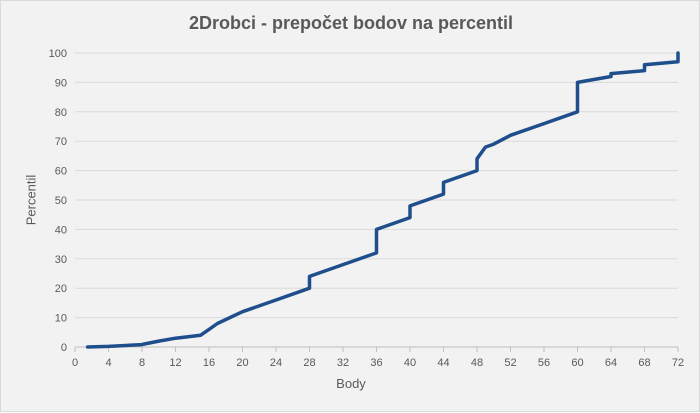 Image resolution: width=700 pixels, height=413 pixels. Describe the element at coordinates (209, 363) in the screenshot. I see `x-tick-label: 16` at that location.